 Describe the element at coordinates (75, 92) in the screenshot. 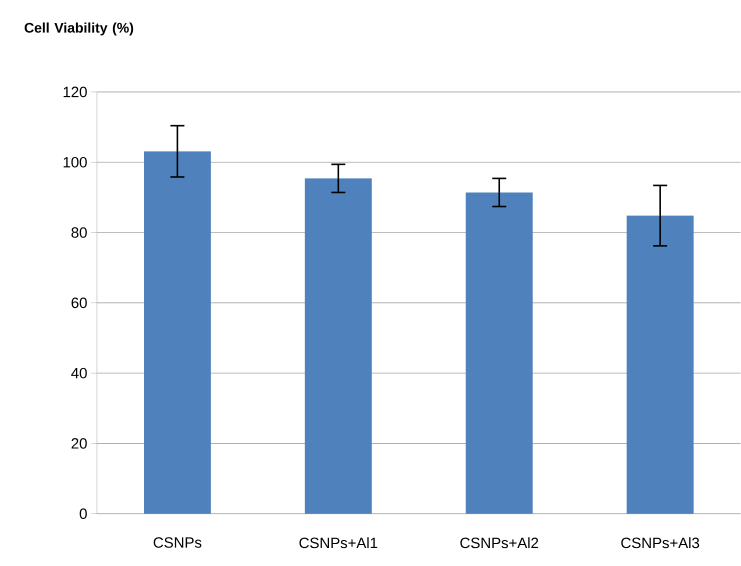

I see `y-tick-label: 120` at that location.